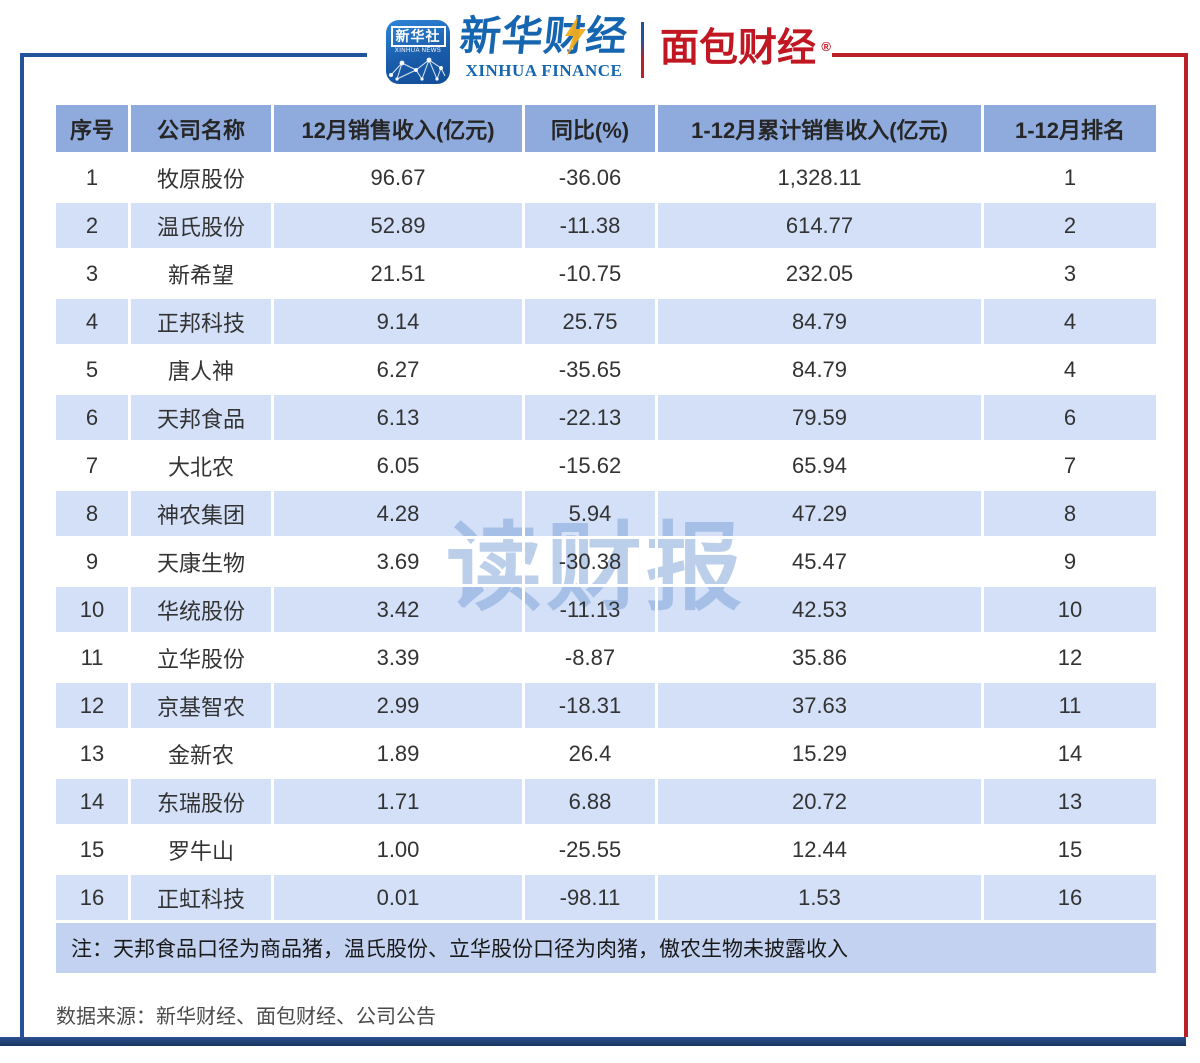  Describe the element at coordinates (821, 467) in the screenshot. I see `table-cell: 65.94` at that location.